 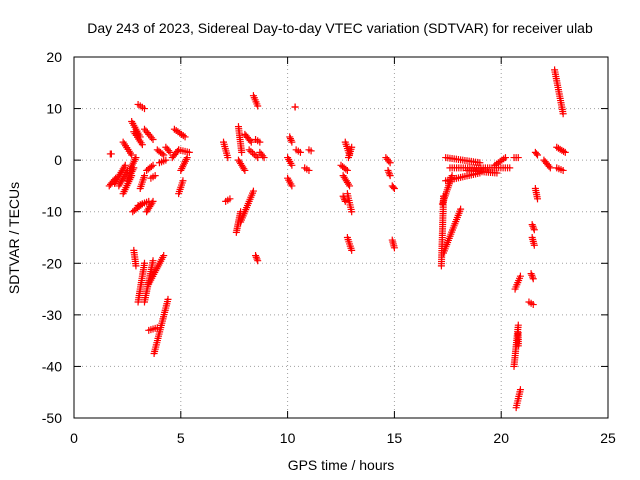 I want to click on y-tick-label: -40, so click(x=52, y=366).